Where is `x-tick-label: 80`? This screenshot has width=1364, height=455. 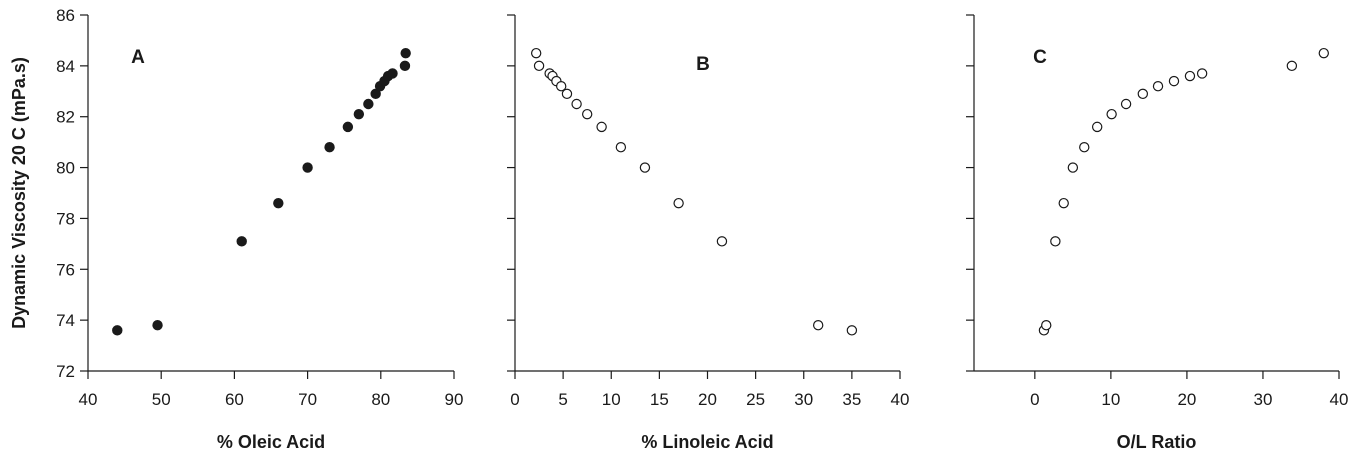 x-tick-label: 80 is located at coordinates (380, 399).